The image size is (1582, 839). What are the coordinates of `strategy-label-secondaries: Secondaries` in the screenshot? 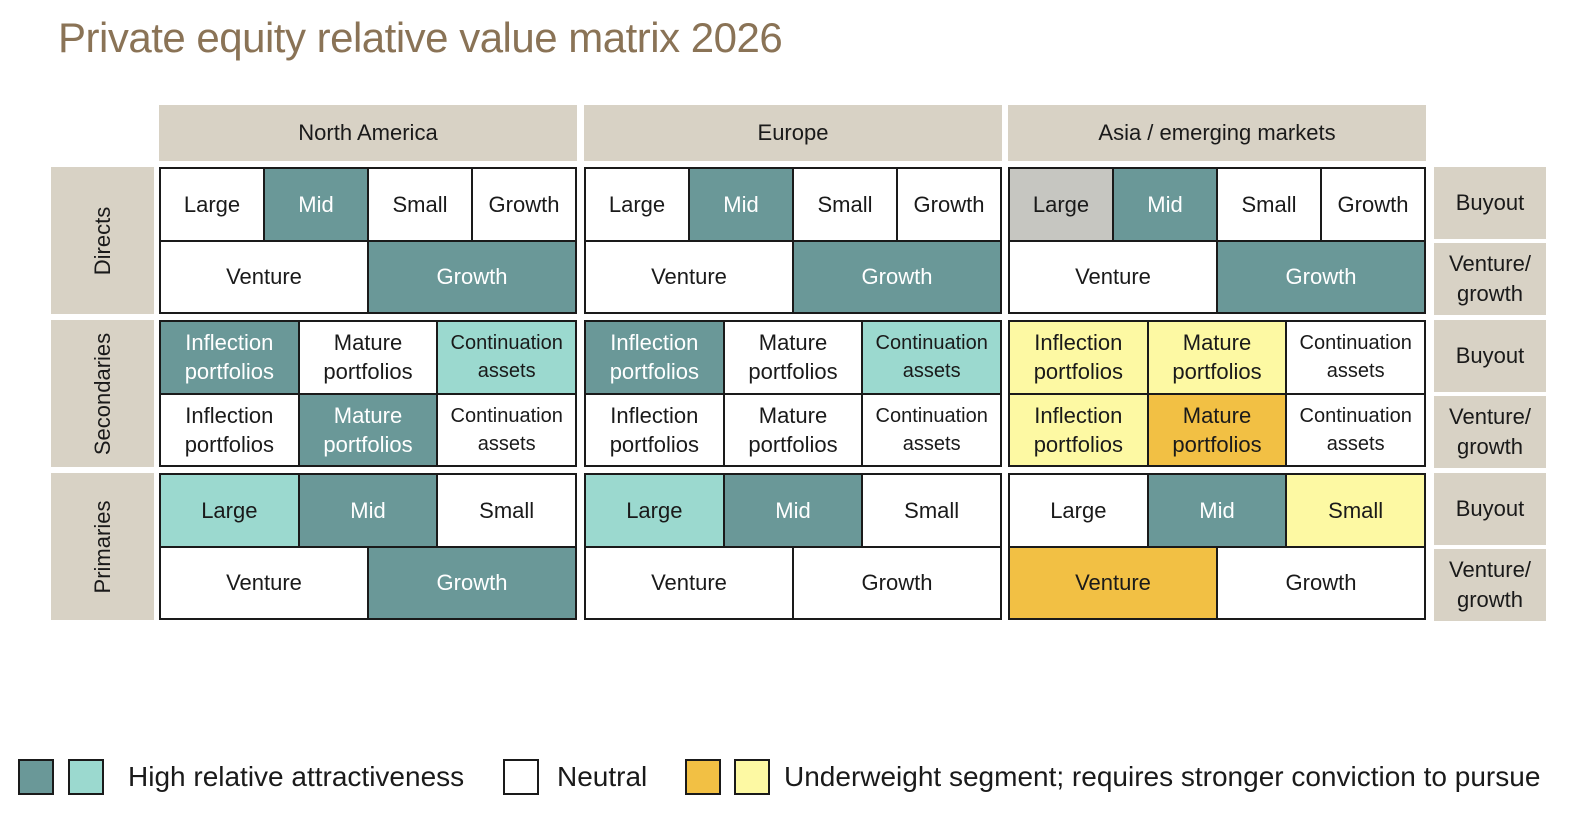 It's located at (102, 393).